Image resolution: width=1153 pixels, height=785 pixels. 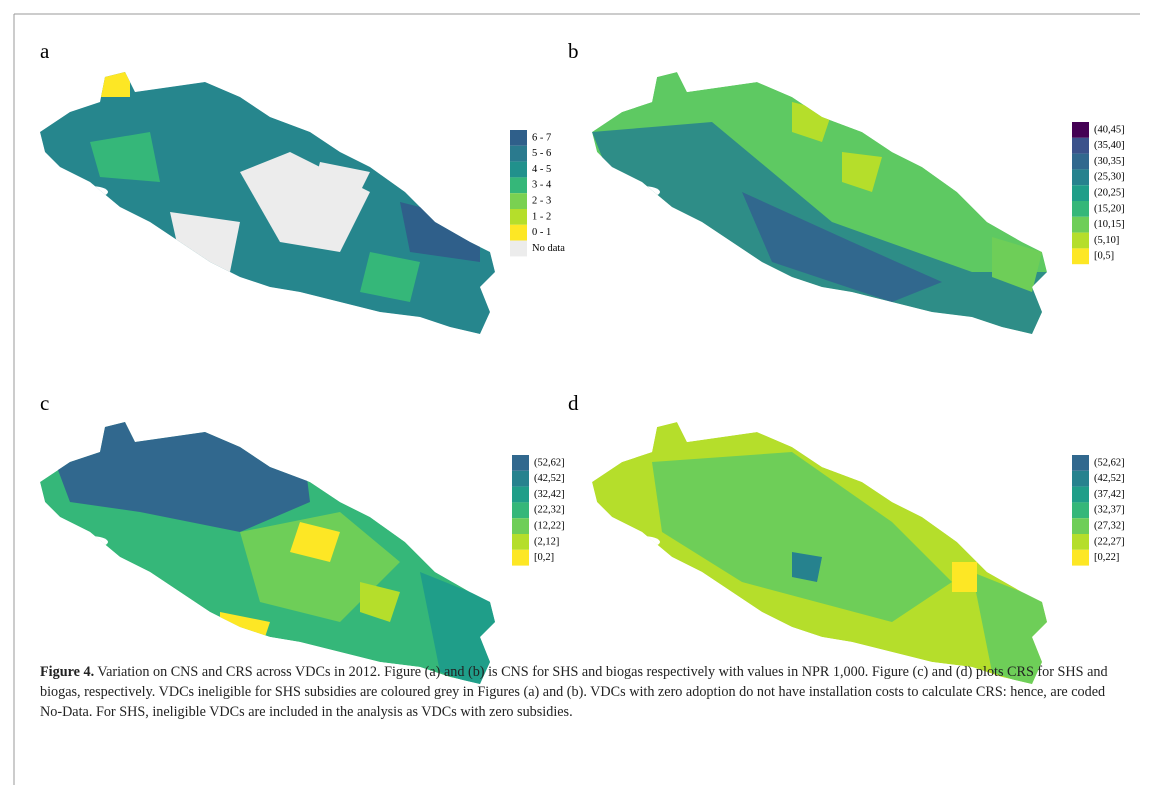 What do you see at coordinates (1109, 161) in the screenshot?
I see `legend-label: (30,35]` at bounding box center [1109, 161].